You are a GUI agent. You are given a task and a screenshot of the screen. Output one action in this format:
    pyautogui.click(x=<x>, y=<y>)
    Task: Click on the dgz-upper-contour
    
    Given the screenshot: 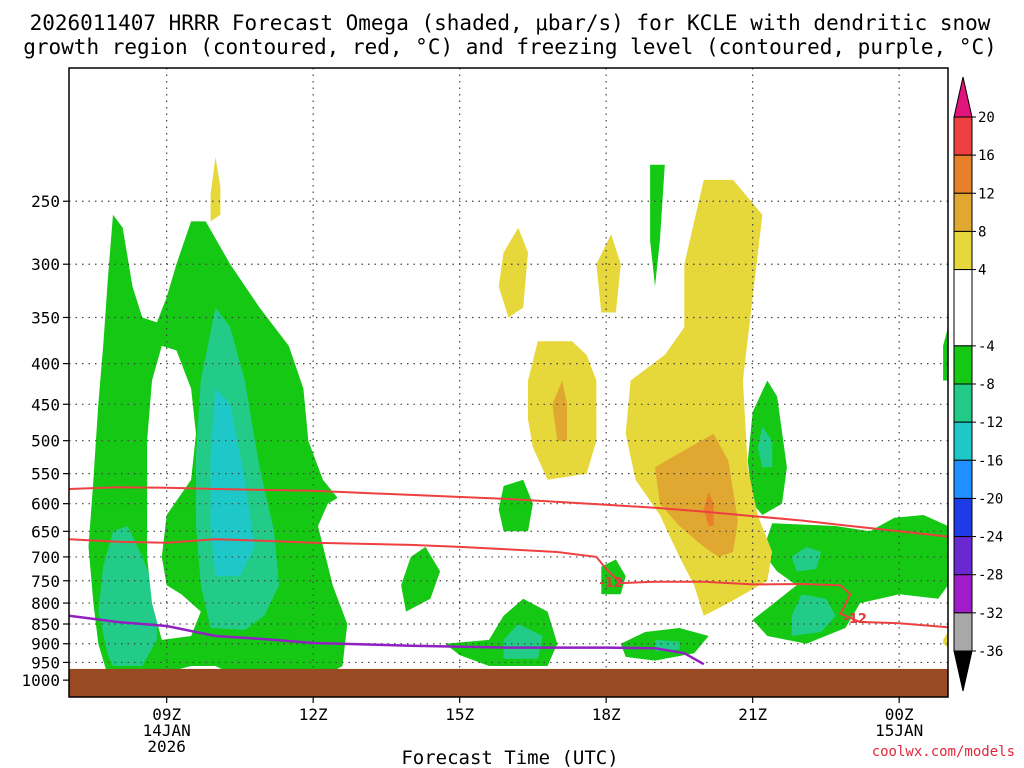 What is the action you would take?
    pyautogui.click(x=508, y=512)
    